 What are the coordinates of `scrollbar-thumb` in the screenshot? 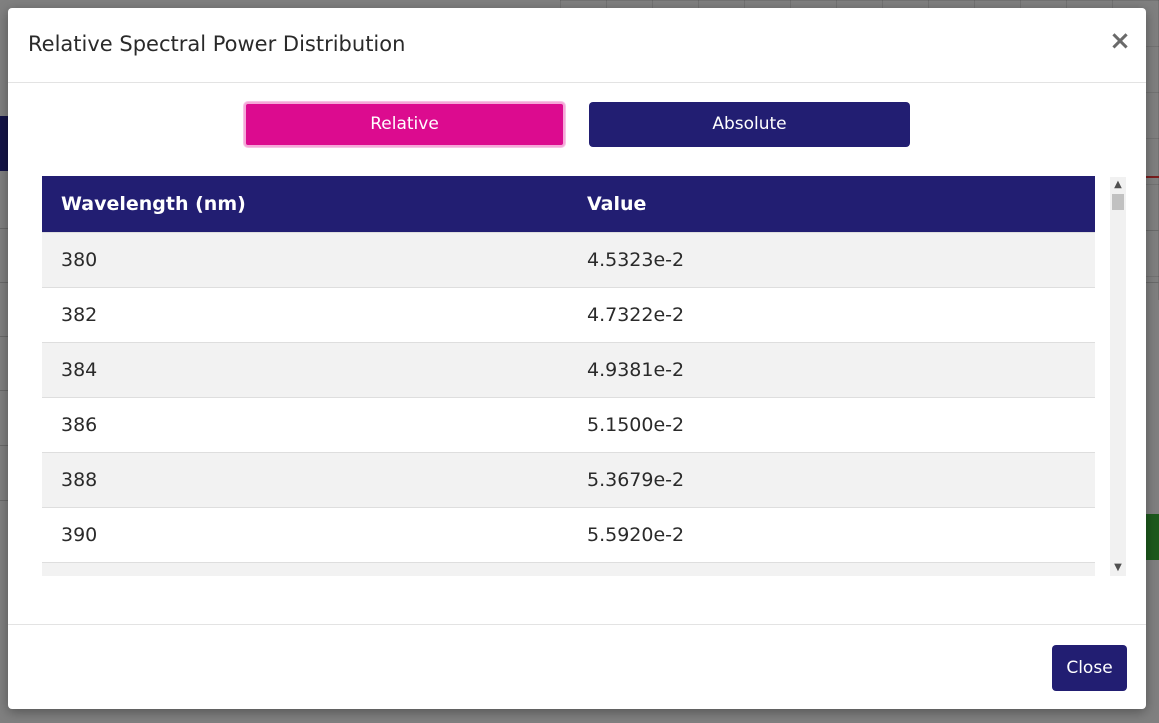 It's located at (1118, 202).